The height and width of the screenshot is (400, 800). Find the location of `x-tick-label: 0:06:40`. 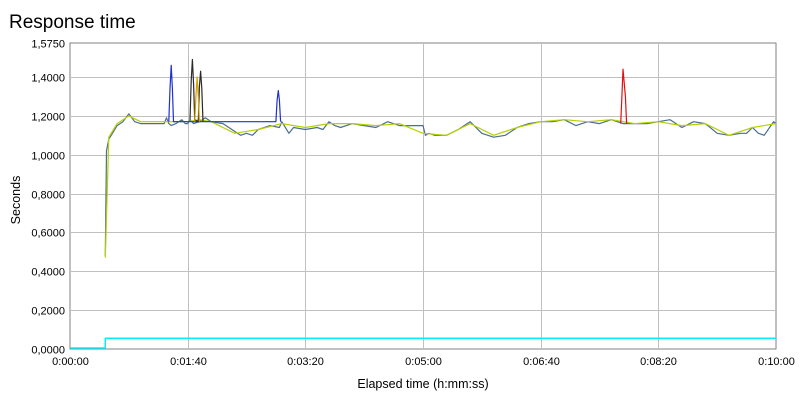

x-tick-label: 0:06:40 is located at coordinates (541, 362).